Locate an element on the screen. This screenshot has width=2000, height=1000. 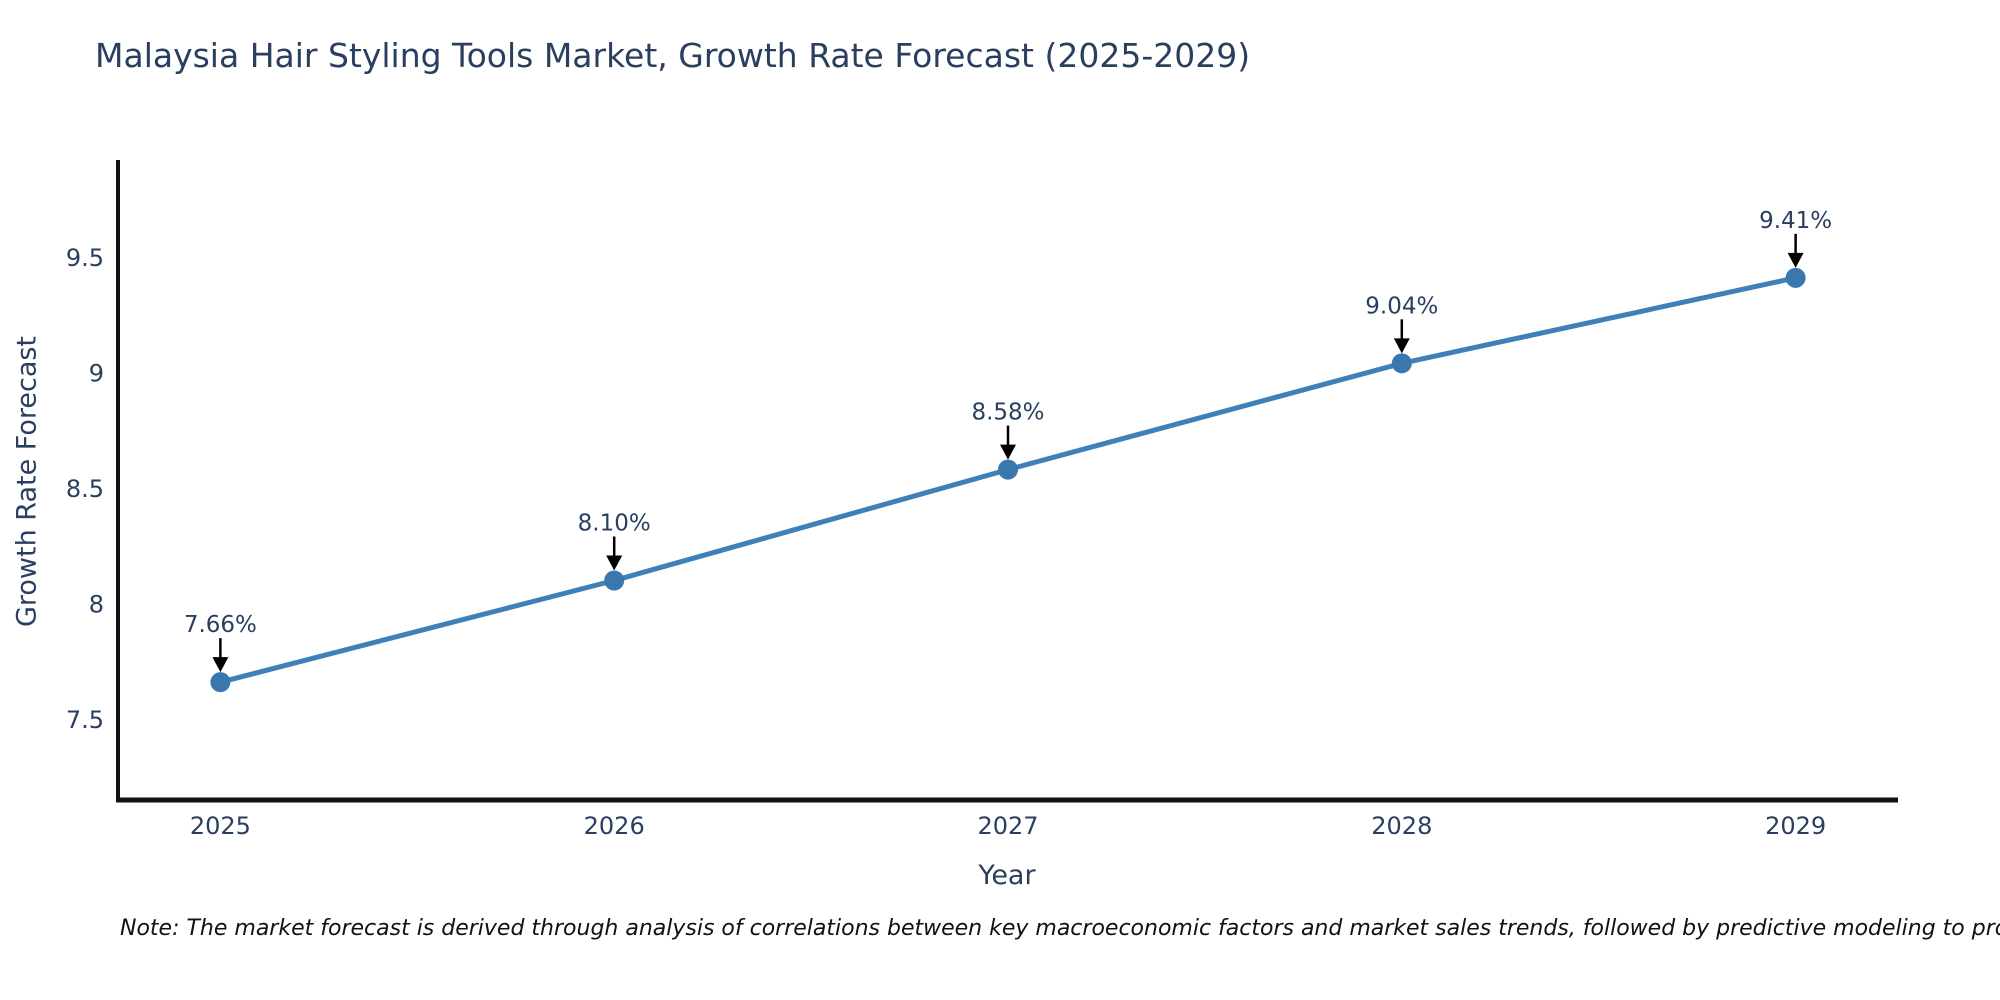
y-axis-title: Growth Rate Forecast is located at coordinates (27, 481).